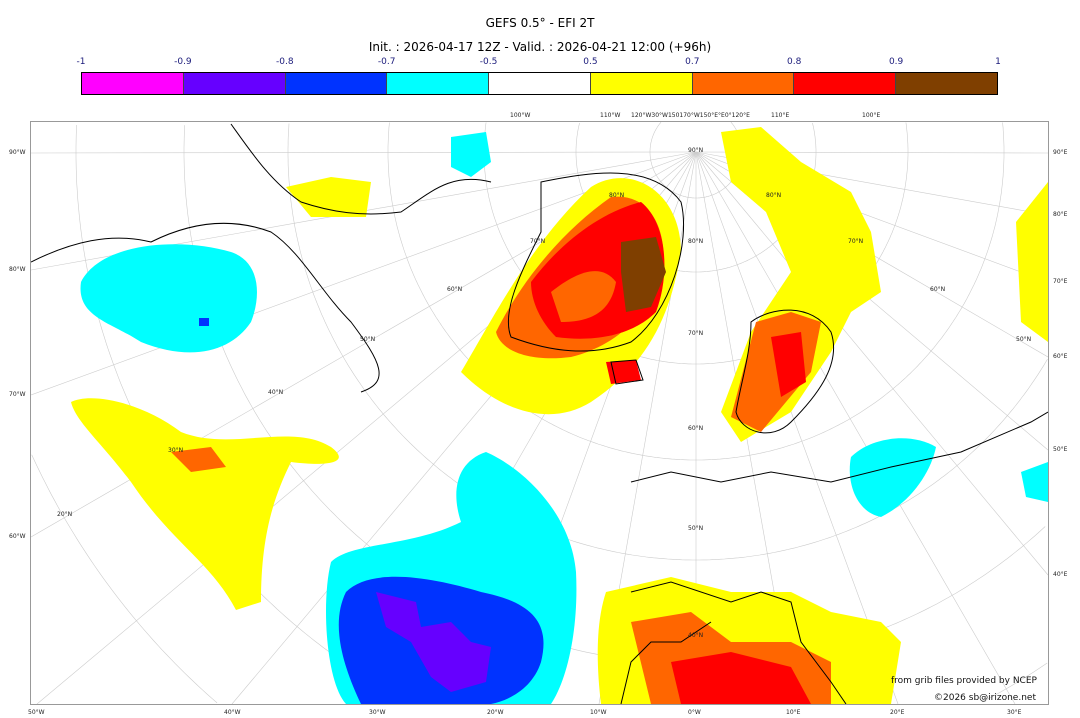 This screenshot has height=718, width=1080. Describe the element at coordinates (17, 152) in the screenshot. I see `axis-label: 90°W` at that location.